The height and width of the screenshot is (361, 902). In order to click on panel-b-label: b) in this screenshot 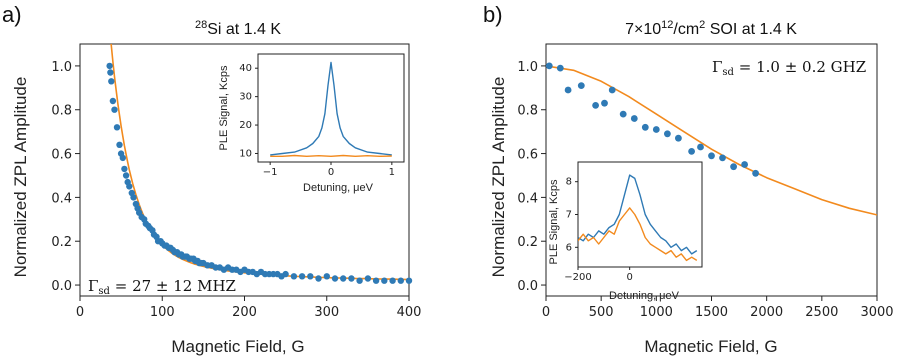, I will do `click(493, 14)`.